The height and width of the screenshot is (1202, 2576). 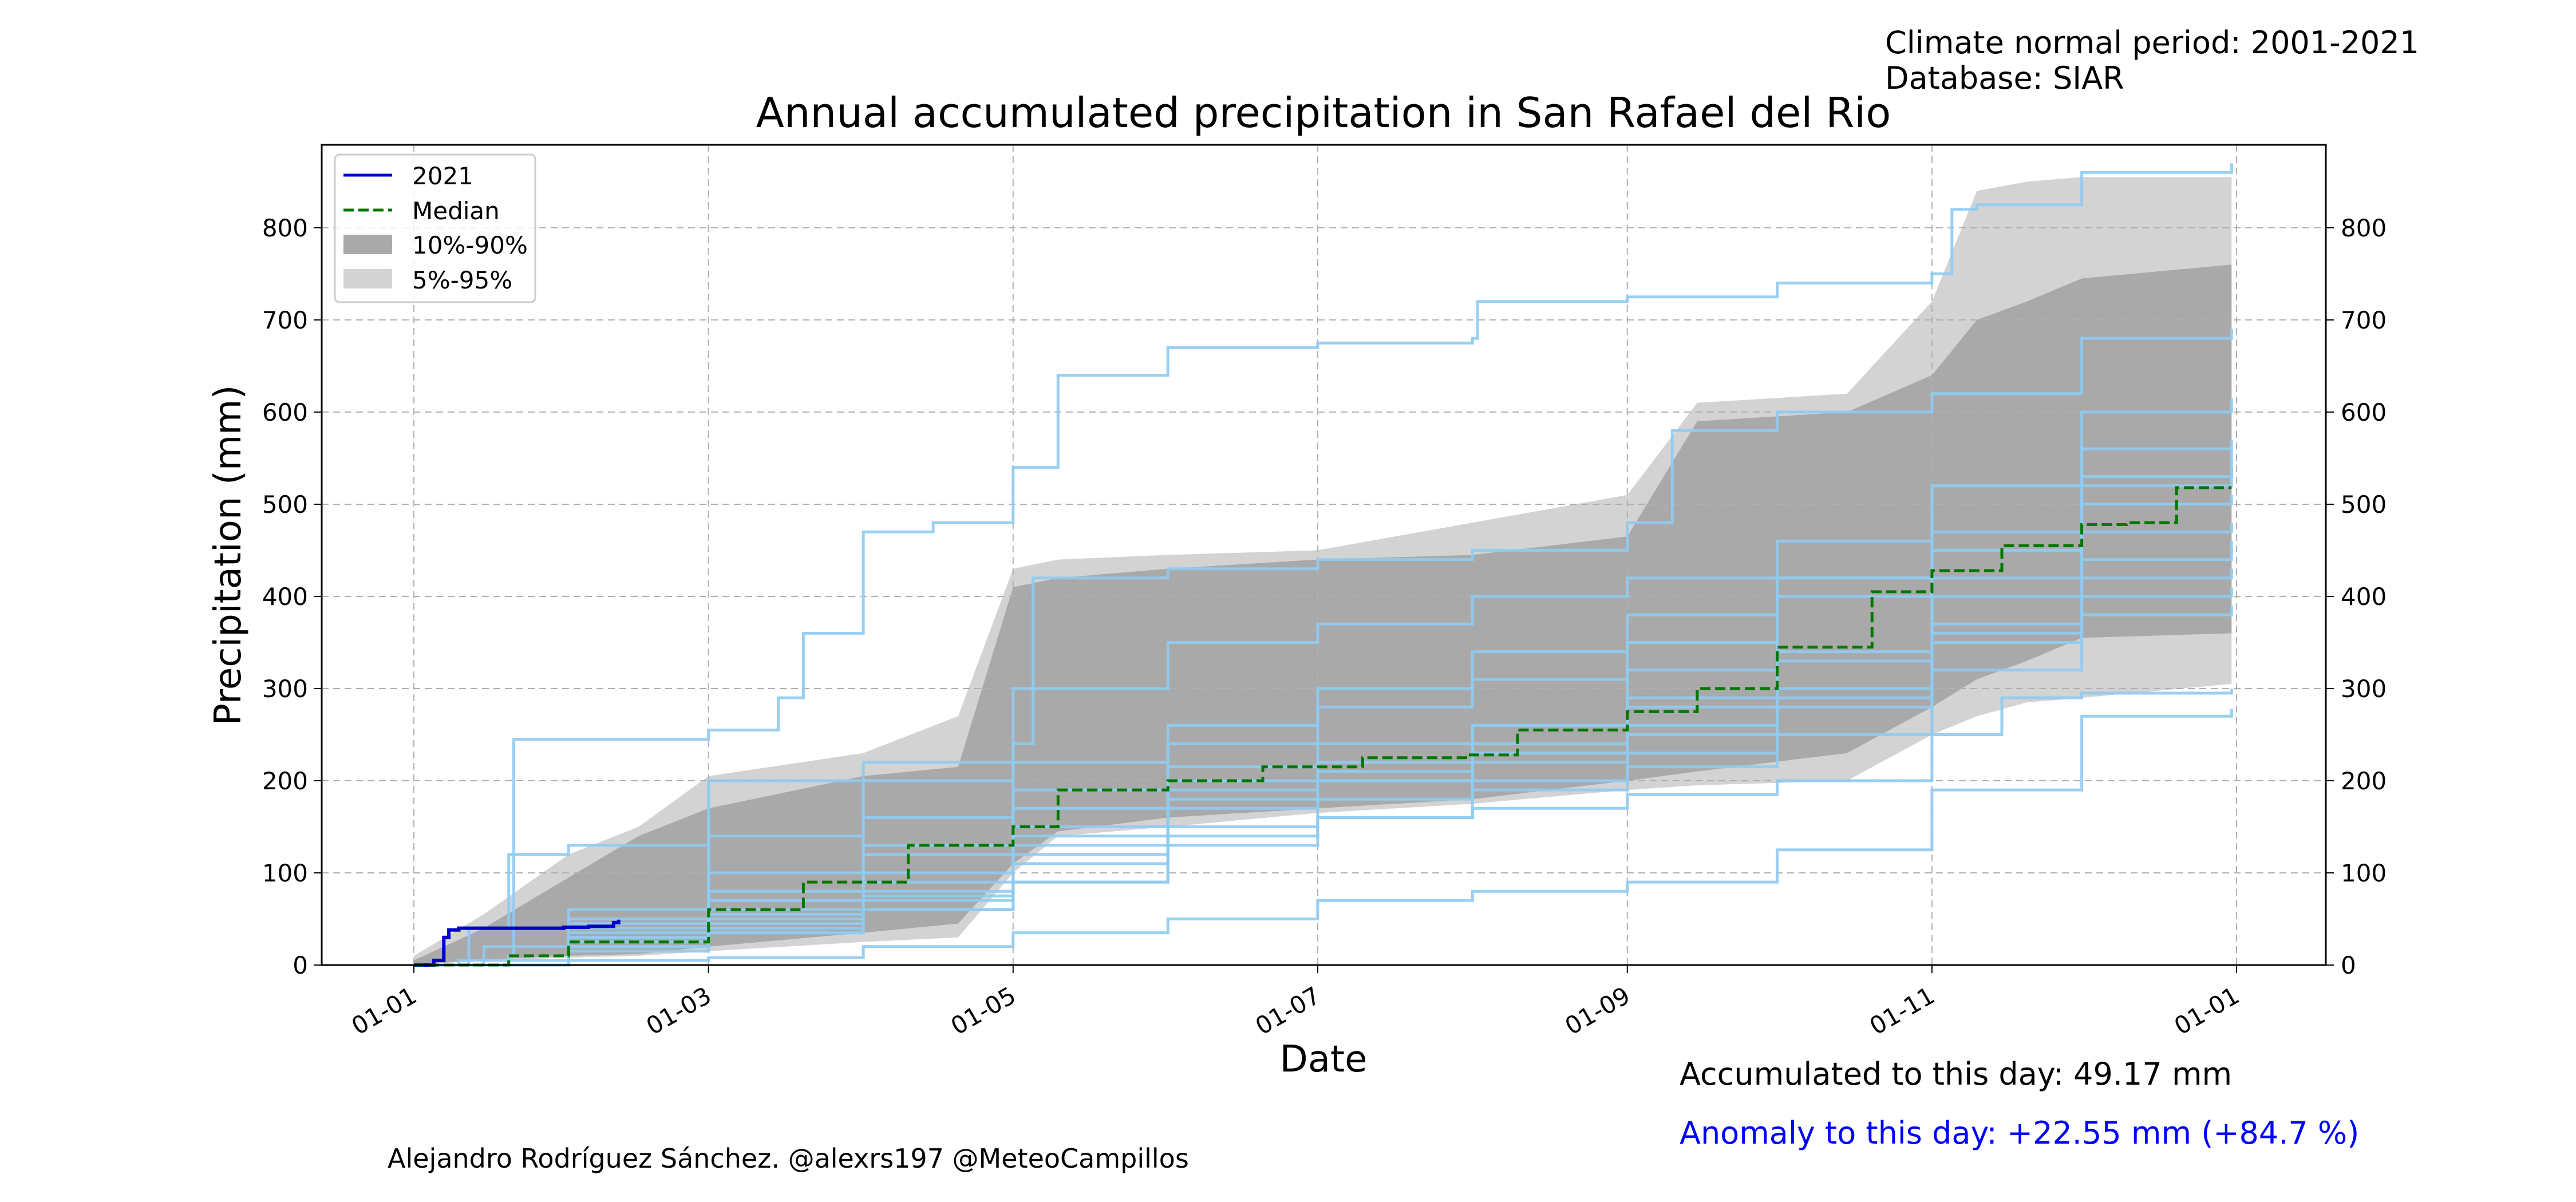 What do you see at coordinates (301, 965) in the screenshot?
I see `y-tick-label-left: 0` at bounding box center [301, 965].